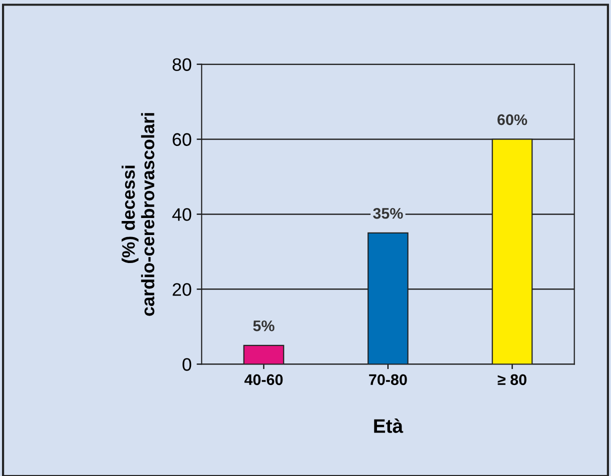 Image resolution: width=611 pixels, height=476 pixels. What do you see at coordinates (512, 120) in the screenshot?
I see `data-label: 60%` at bounding box center [512, 120].